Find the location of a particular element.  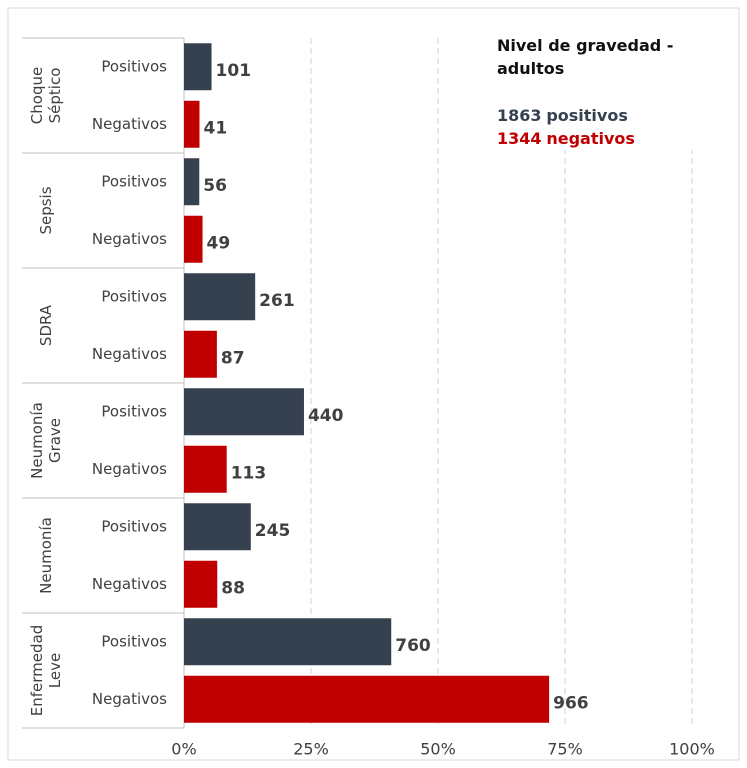

data-label: 113 is located at coordinates (249, 473).